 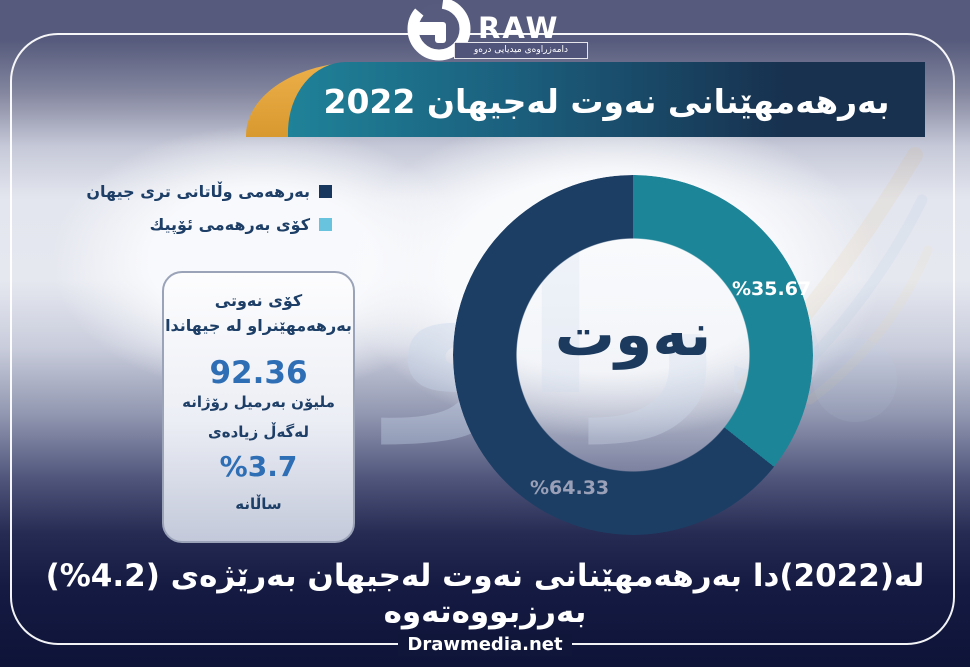 I want to click on legend-item-other-countries: بەرهەمی وڵاتانی تری جیهان, so click(x=209, y=191).